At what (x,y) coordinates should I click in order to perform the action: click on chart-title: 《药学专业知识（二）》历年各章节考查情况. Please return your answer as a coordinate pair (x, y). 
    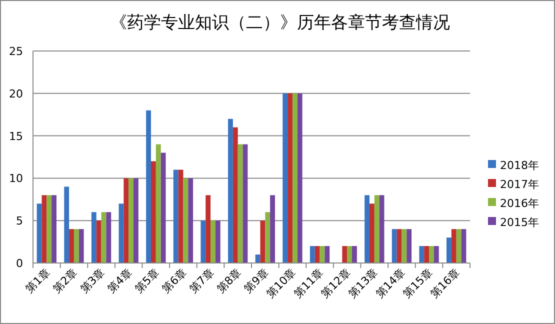
    Looking at the image, I should click on (280, 23).